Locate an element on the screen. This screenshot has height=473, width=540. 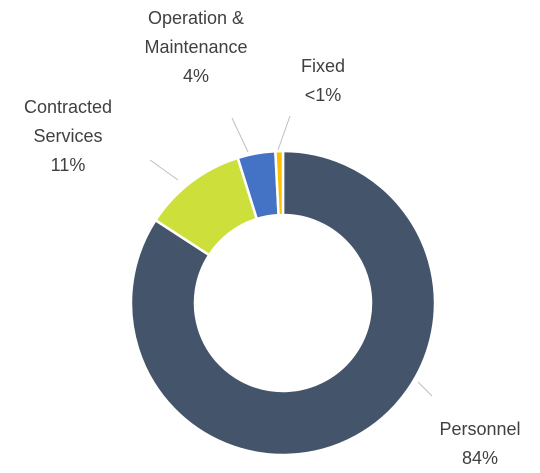
slice-label: Contracted Services is located at coordinates (68, 121).